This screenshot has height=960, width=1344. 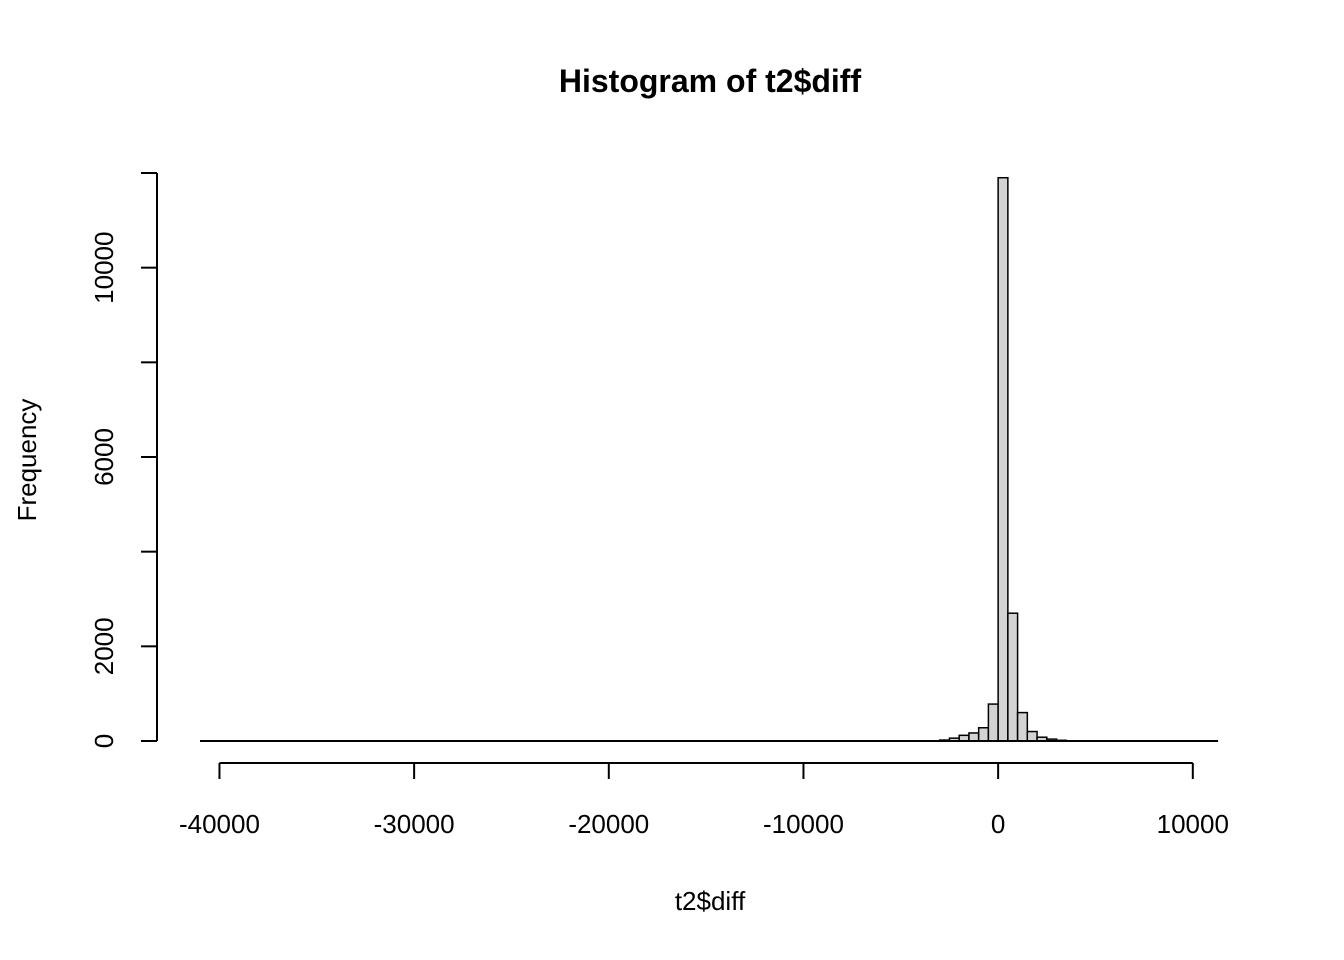 What do you see at coordinates (27, 460) in the screenshot?
I see `y-axis-label: Frequency` at bounding box center [27, 460].